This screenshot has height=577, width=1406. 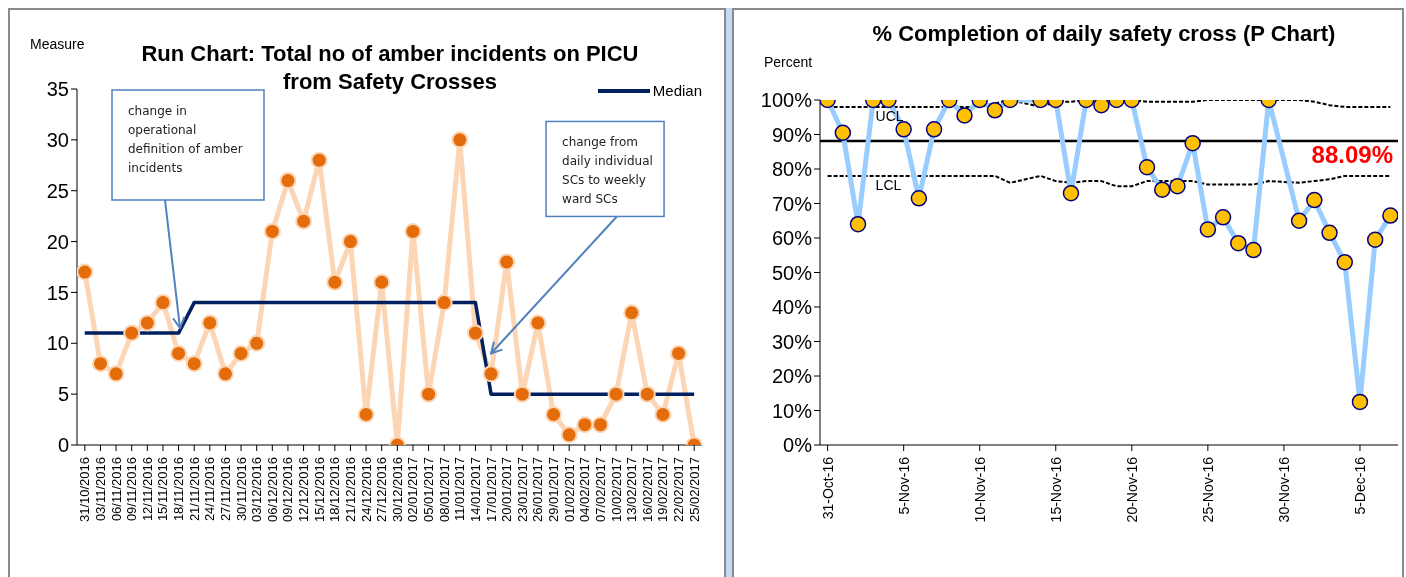 I want to click on x-tick-label: 22/02/2017, so click(x=679, y=490).